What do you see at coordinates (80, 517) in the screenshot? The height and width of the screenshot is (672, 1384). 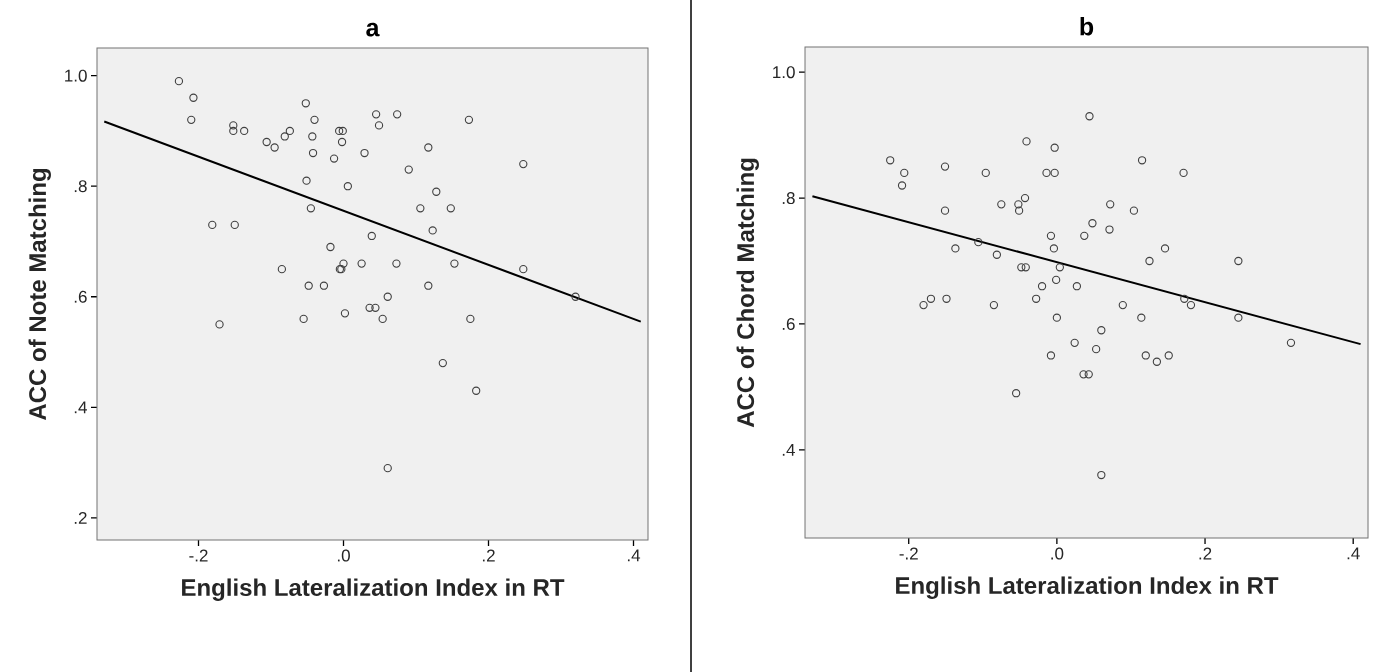 I see `y-tick-label: .2` at bounding box center [80, 517].